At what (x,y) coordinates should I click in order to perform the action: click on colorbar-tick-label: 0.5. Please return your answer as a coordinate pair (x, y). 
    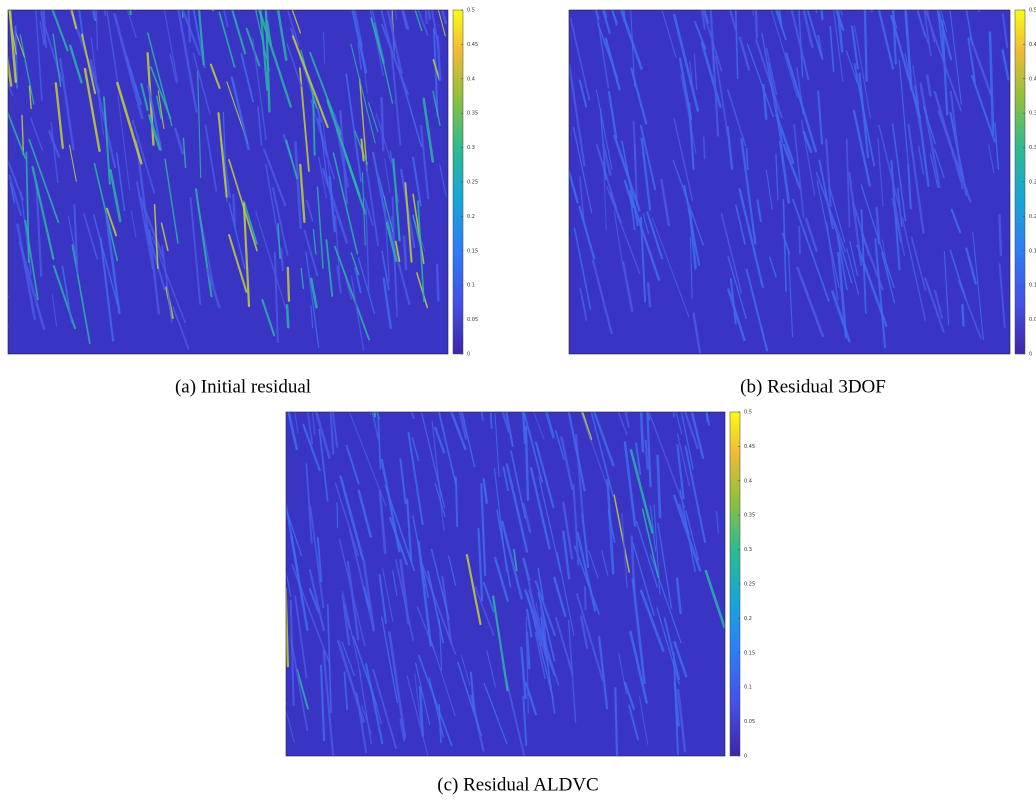
    Looking at the image, I should click on (748, 413).